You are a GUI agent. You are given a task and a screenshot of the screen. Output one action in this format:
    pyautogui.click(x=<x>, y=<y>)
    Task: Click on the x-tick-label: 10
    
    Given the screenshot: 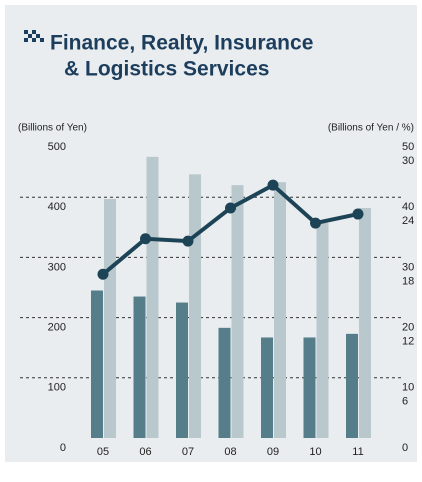 What is the action you would take?
    pyautogui.click(x=315, y=452)
    